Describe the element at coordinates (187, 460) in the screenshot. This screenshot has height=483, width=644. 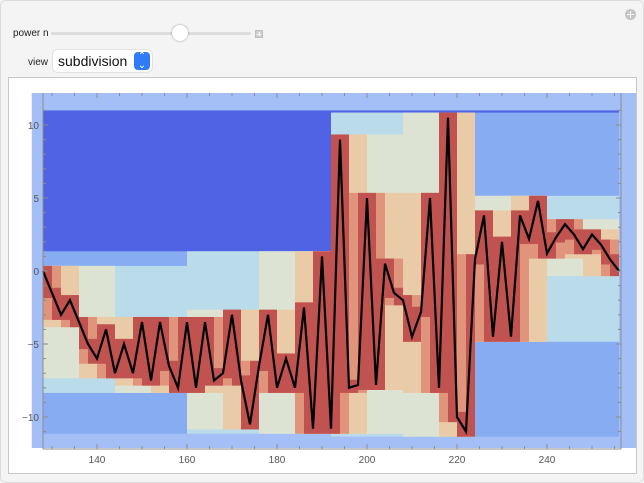
I see `x-tick-label: 160` at that location.